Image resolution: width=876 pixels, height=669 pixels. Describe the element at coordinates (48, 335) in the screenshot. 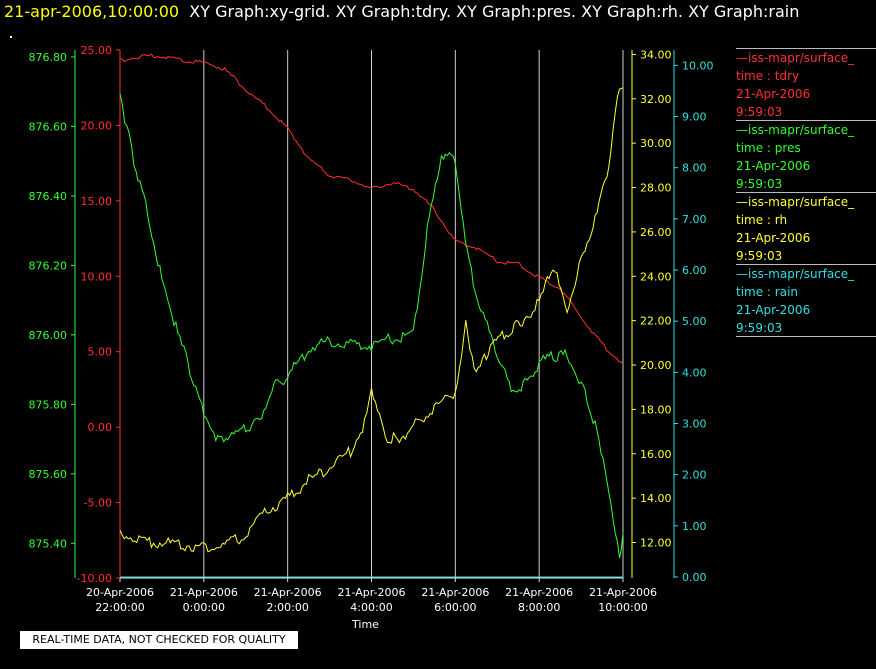

I see `pres-tick-label: 876.00` at that location.